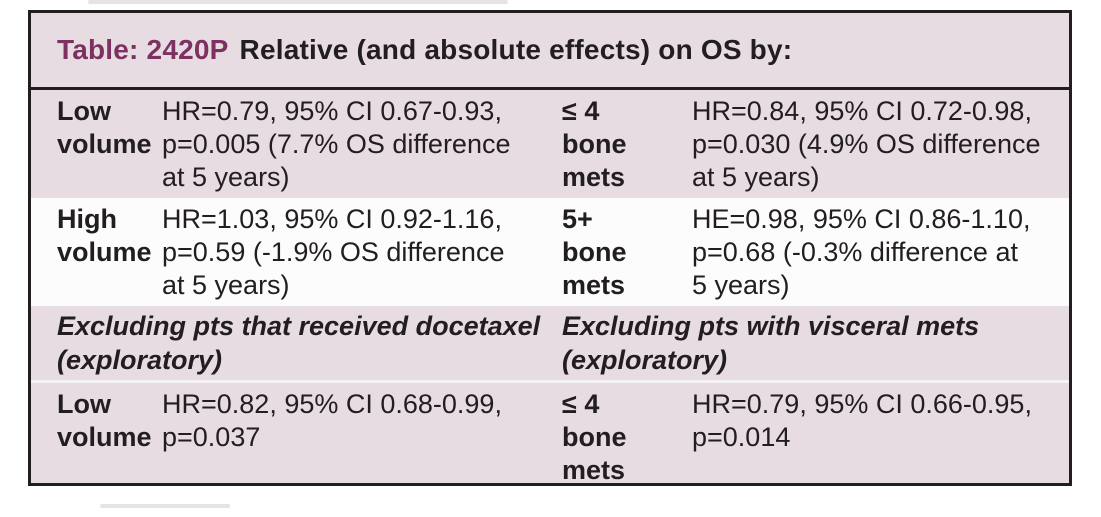 This screenshot has height=517, width=1101. What do you see at coordinates (143, 49) in the screenshot?
I see `table-title-accent: Table: 2420P` at bounding box center [143, 49].